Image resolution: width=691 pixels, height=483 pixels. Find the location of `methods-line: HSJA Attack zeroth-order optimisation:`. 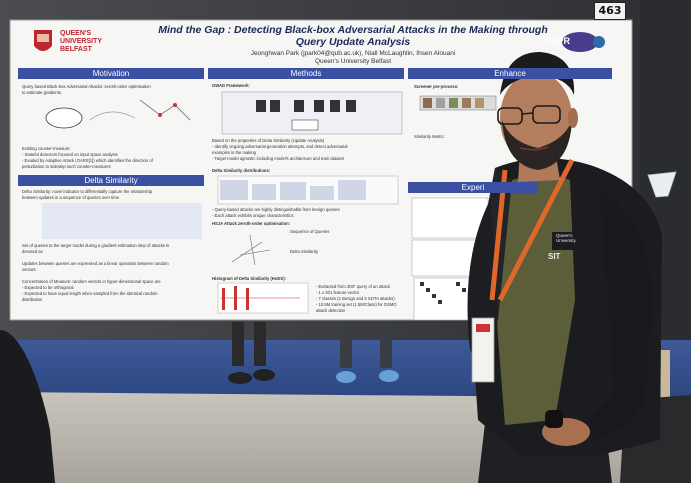

methods-line: HSJA Attack zeroth-order optimisation: is located at coordinates (251, 223).